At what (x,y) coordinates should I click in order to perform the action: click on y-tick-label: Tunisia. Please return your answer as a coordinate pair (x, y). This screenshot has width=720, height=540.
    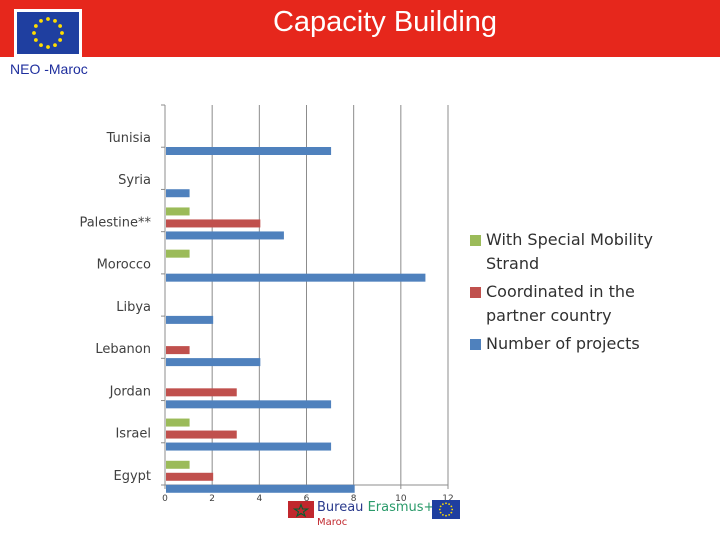
    Looking at the image, I should click on (128, 138).